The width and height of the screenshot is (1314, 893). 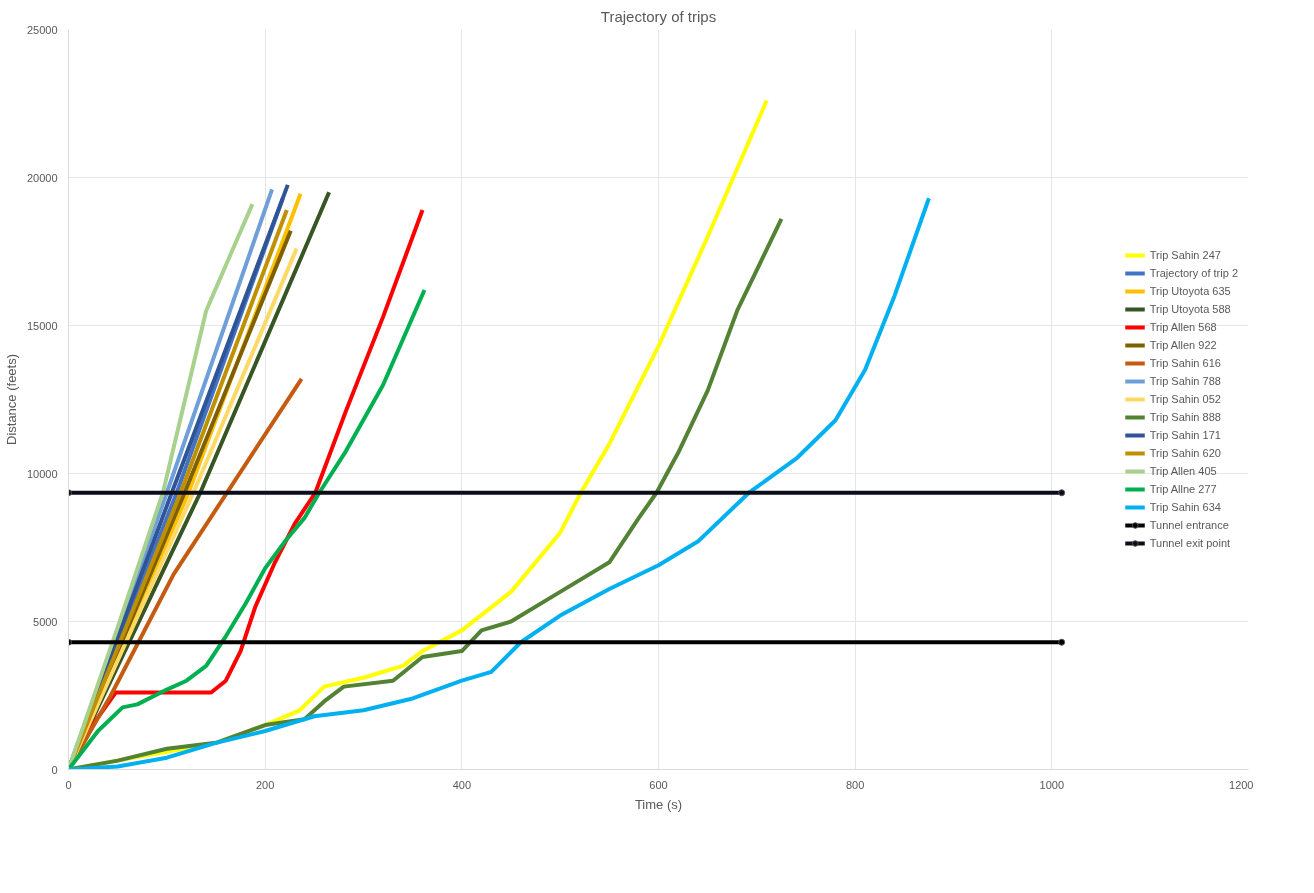 I want to click on legend-label: Trip Allen 405, so click(x=1183, y=471).